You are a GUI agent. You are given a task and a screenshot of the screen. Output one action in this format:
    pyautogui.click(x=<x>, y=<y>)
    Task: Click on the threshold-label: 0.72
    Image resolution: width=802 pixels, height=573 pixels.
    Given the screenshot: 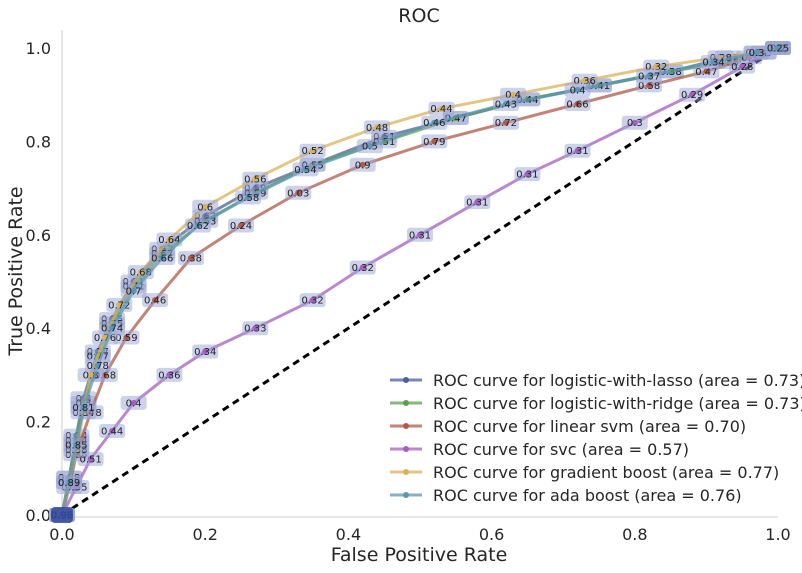 What is the action you would take?
    pyautogui.click(x=119, y=305)
    